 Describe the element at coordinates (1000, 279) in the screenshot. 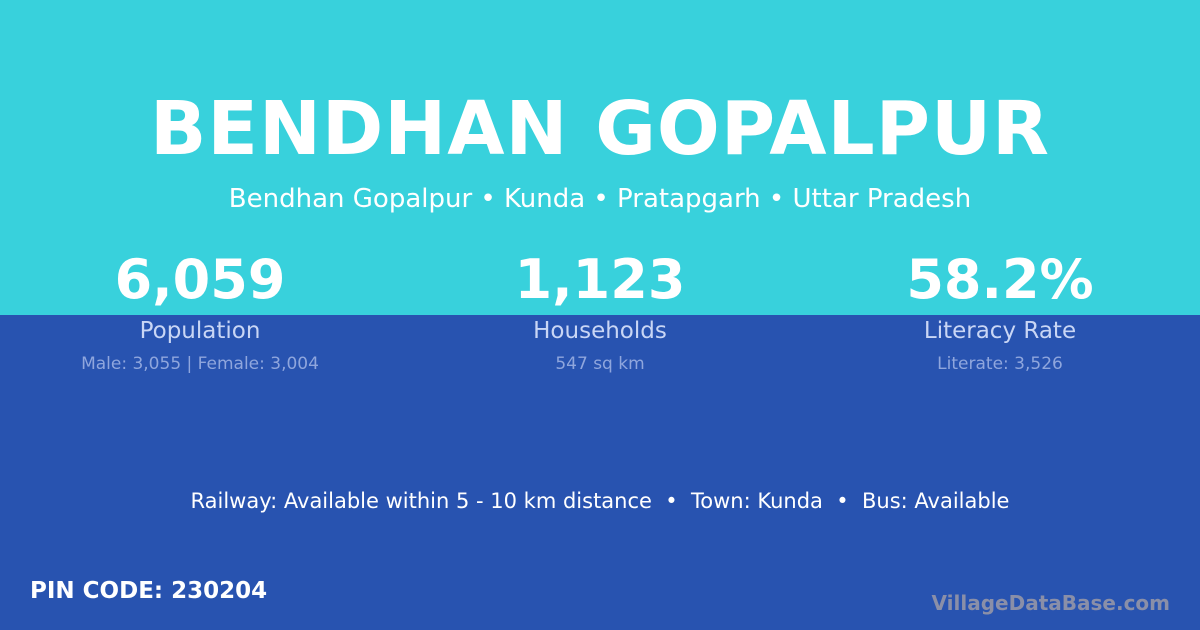

I see `stat-value: 58.2%` at that location.